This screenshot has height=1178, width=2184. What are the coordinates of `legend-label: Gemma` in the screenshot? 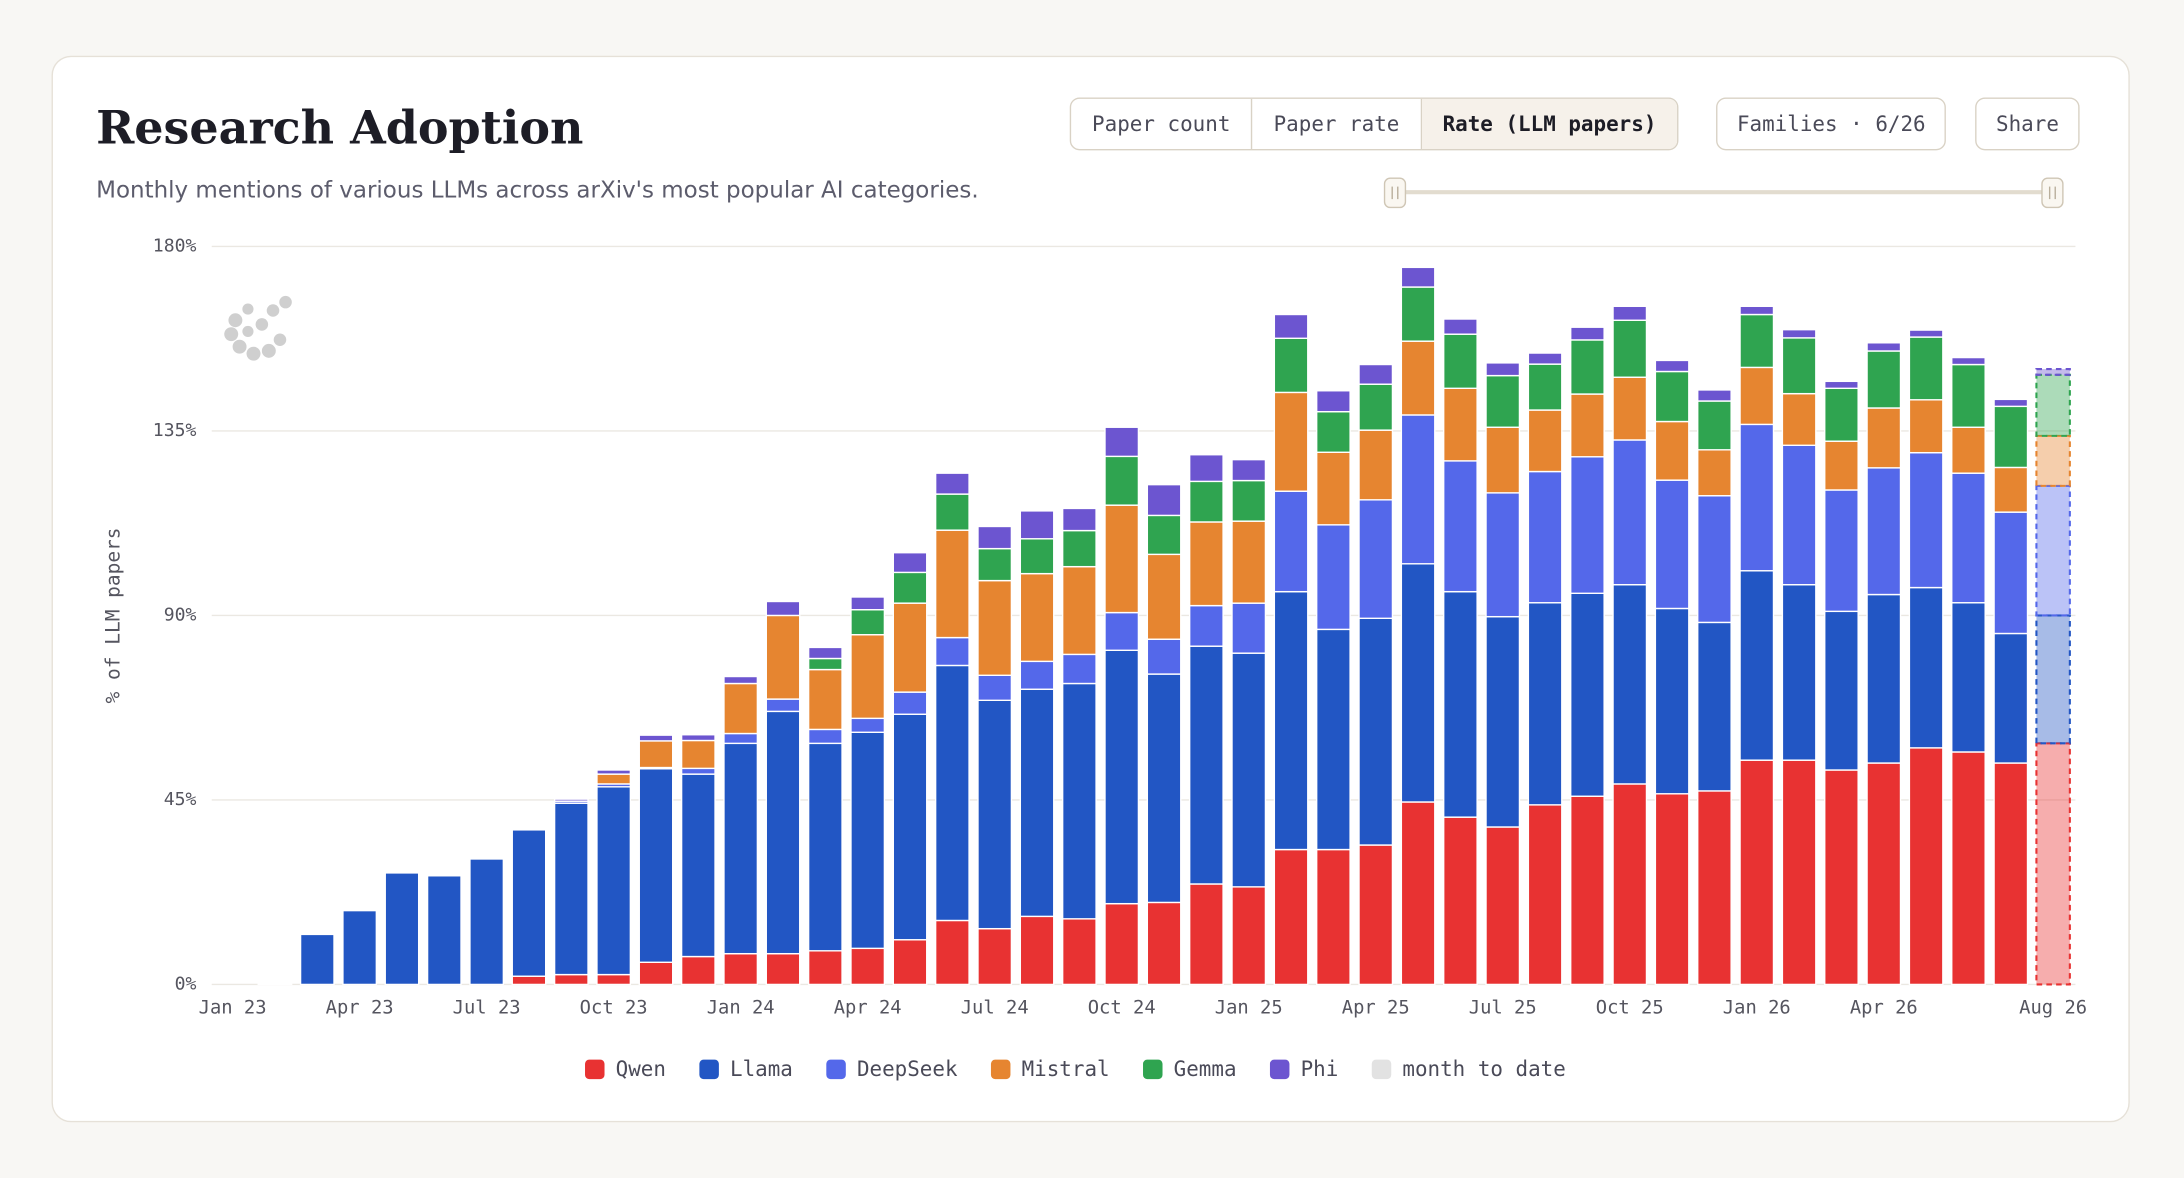 It's located at (1205, 1069).